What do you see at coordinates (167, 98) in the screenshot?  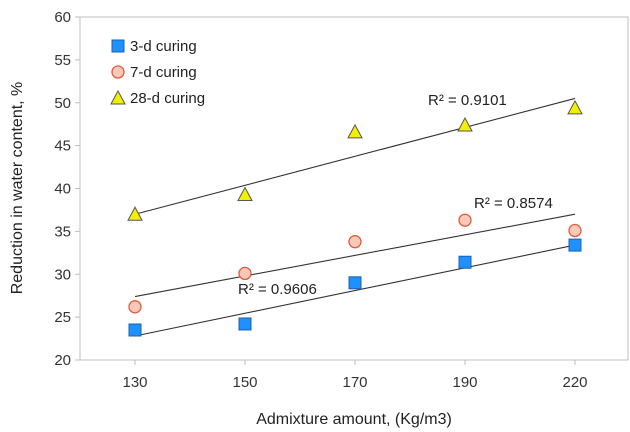 I see `legend-label: 28-d curing` at bounding box center [167, 98].